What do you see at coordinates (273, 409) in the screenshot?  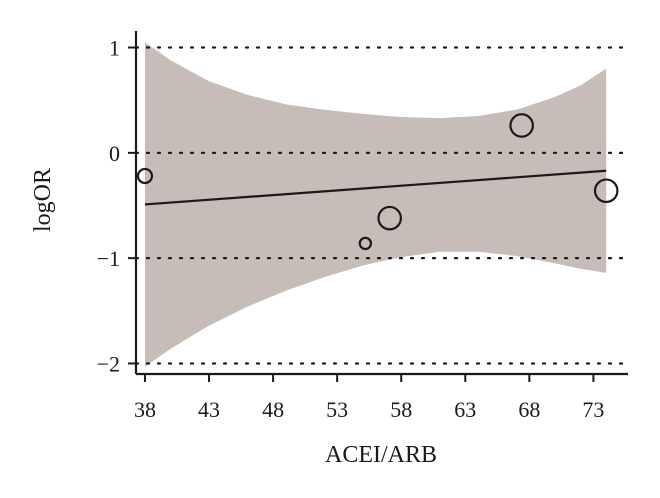 I see `x-tick-label: 48` at bounding box center [273, 409].